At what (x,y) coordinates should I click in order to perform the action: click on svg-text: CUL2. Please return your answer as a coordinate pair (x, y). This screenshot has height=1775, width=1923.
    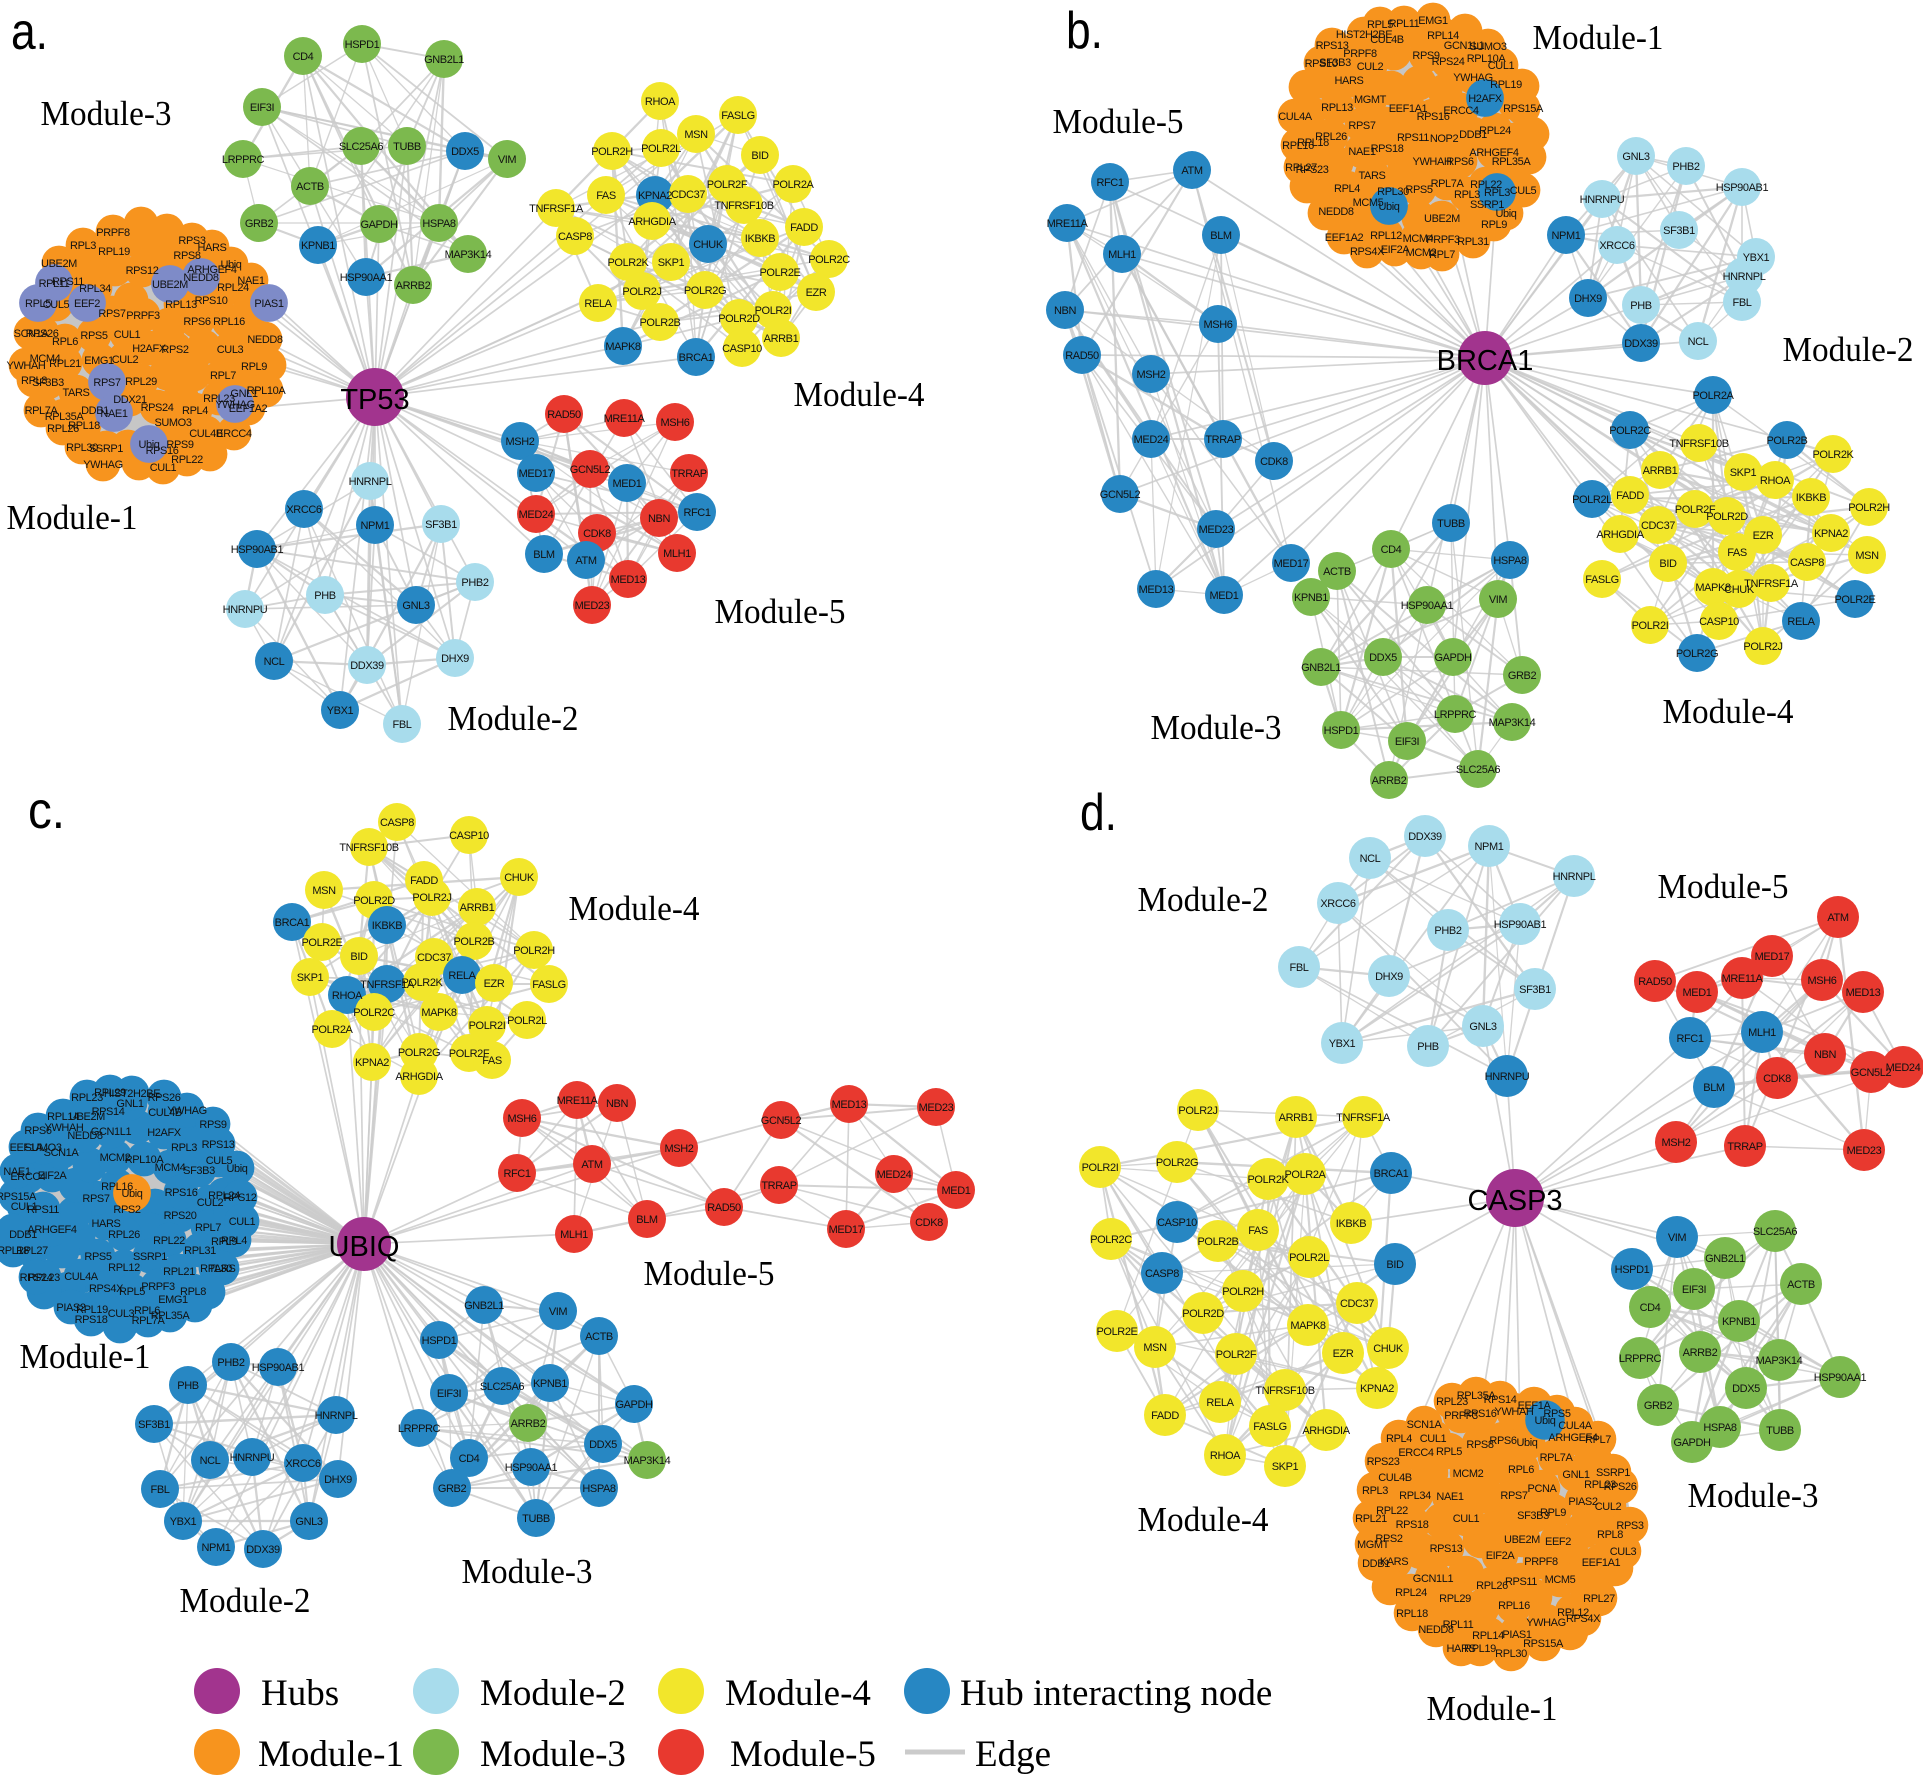
    Looking at the image, I should click on (125, 360).